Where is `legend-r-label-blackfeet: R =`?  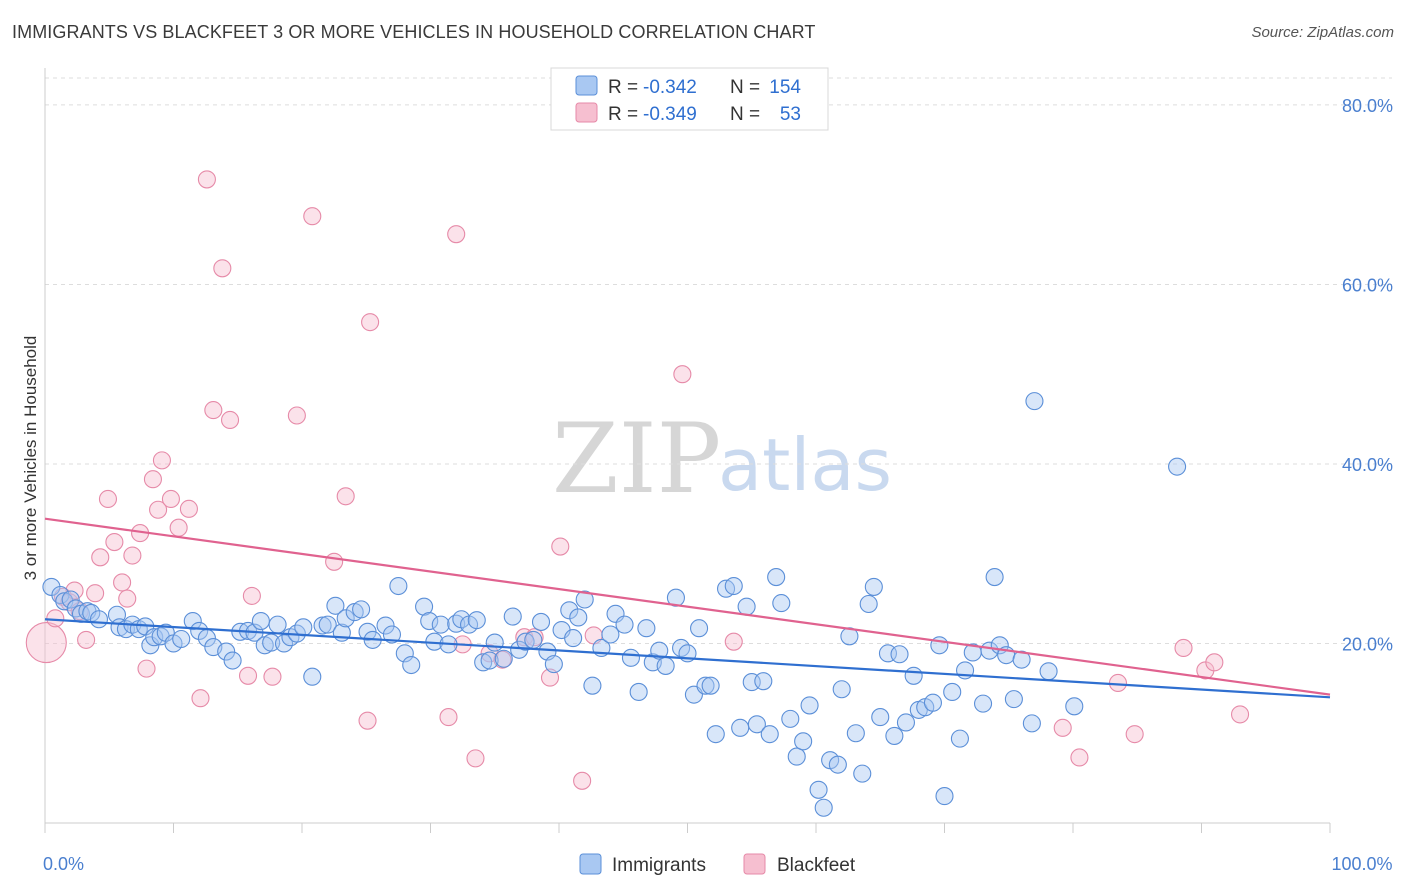 legend-r-label-blackfeet: R = is located at coordinates (623, 114).